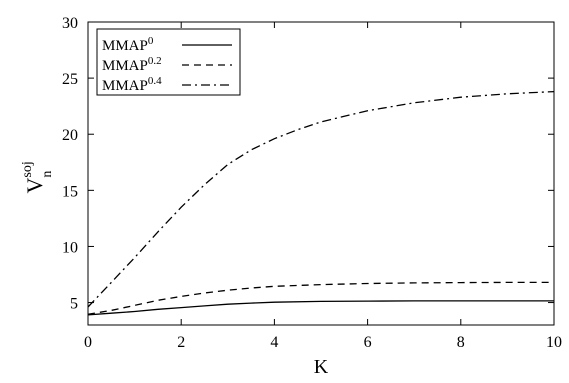 The height and width of the screenshot is (383, 569). Describe the element at coordinates (554, 342) in the screenshot. I see `x-tick-label: 10` at that location.